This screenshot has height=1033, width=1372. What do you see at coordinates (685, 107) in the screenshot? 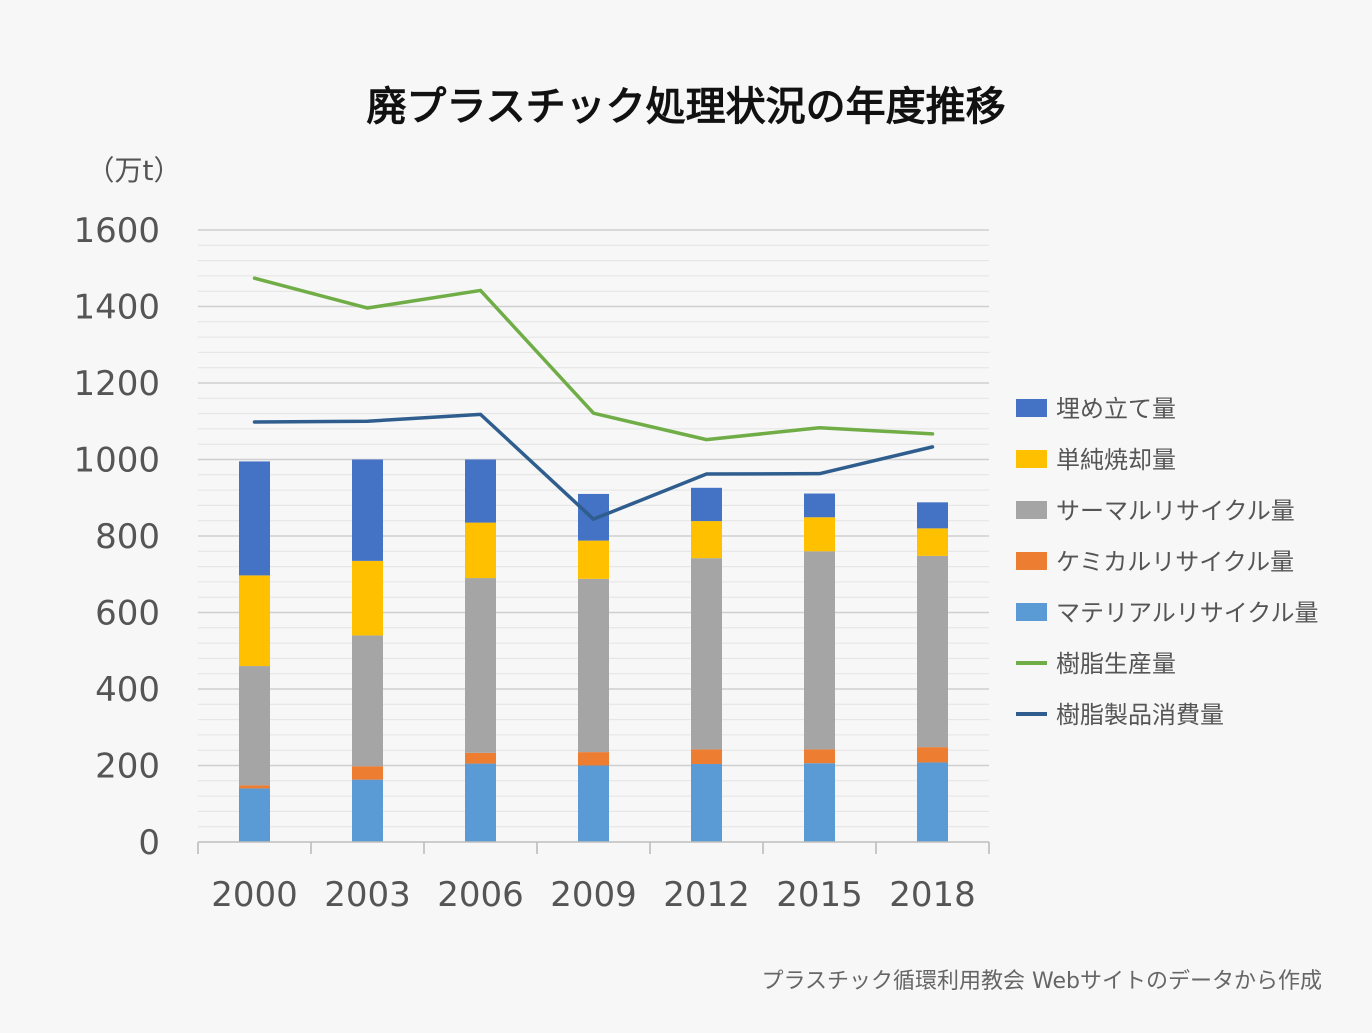
I see `chart-title: 廃プラスチック処理状況の年度推移` at bounding box center [685, 107].